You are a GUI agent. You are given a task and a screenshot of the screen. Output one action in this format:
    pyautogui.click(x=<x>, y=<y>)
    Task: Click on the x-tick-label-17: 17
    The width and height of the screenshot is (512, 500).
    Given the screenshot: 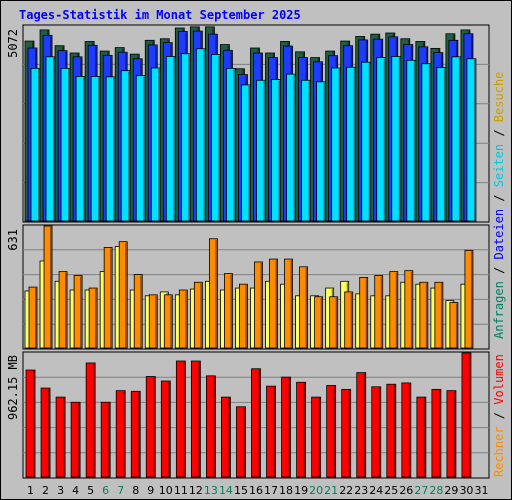 What is the action you would take?
    pyautogui.click(x=271, y=490)
    